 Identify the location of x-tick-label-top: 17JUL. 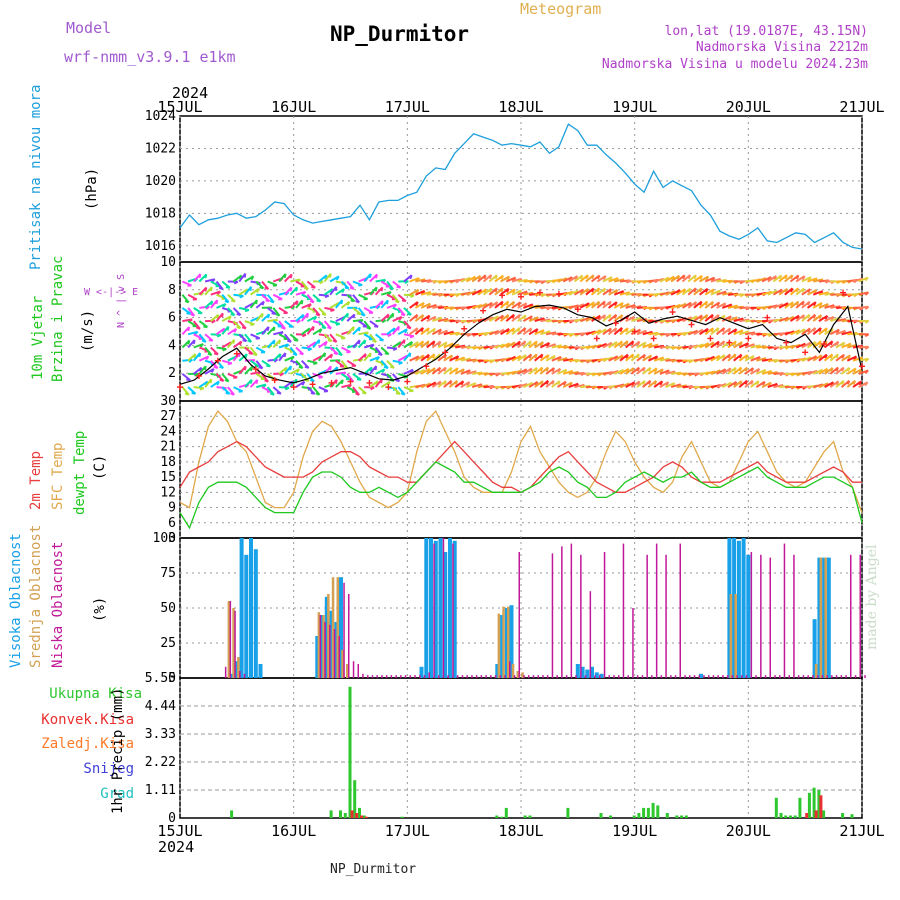
(407, 107).